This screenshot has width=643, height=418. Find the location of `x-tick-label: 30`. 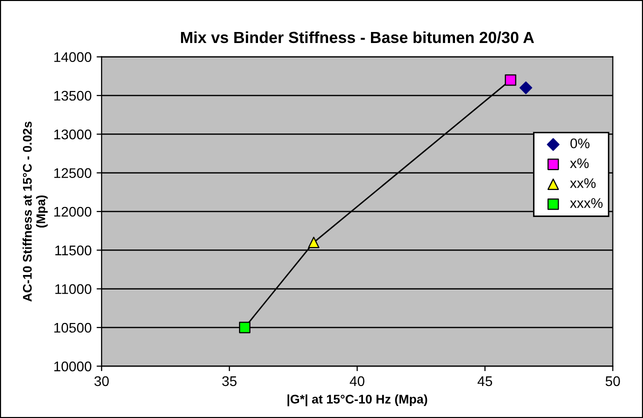

x-tick-label: 30 is located at coordinates (101, 381).